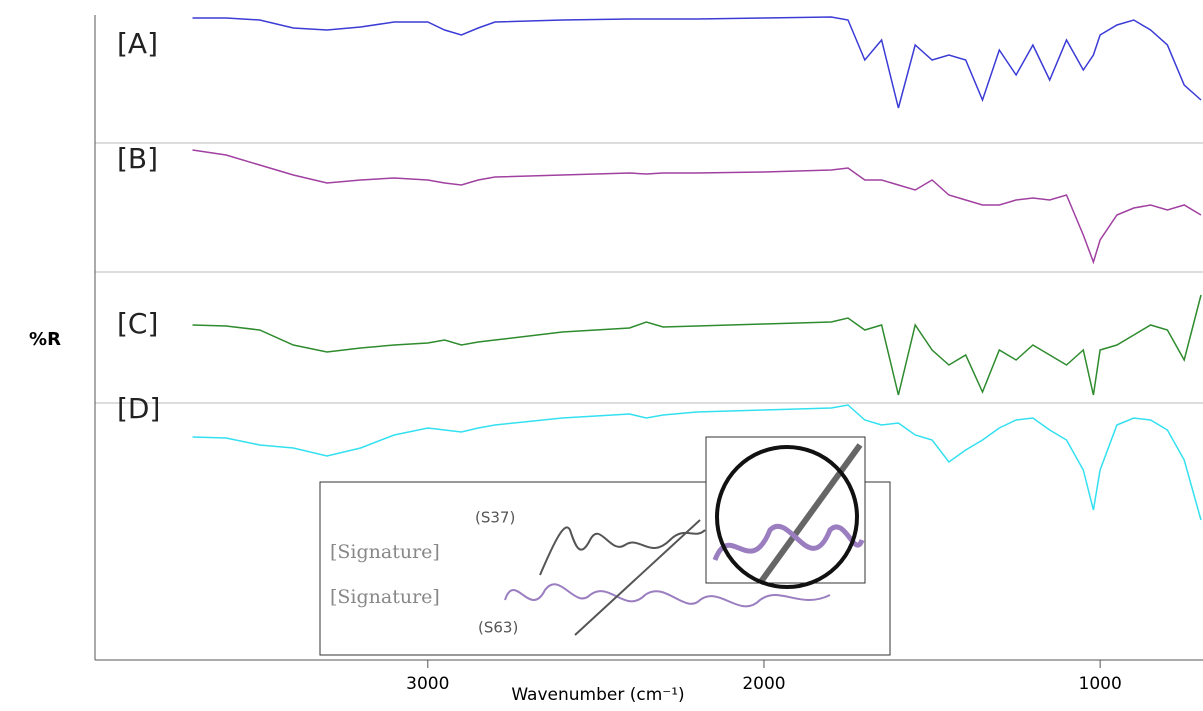  What do you see at coordinates (495, 518) in the screenshot?
I see `inset-label: (S37)` at bounding box center [495, 518].